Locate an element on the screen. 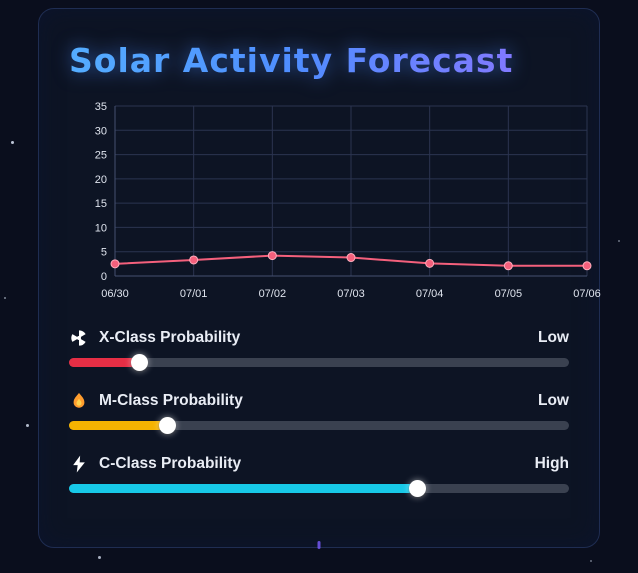 The width and height of the screenshot is (638, 573). svg-text: 35 is located at coordinates (101, 107).